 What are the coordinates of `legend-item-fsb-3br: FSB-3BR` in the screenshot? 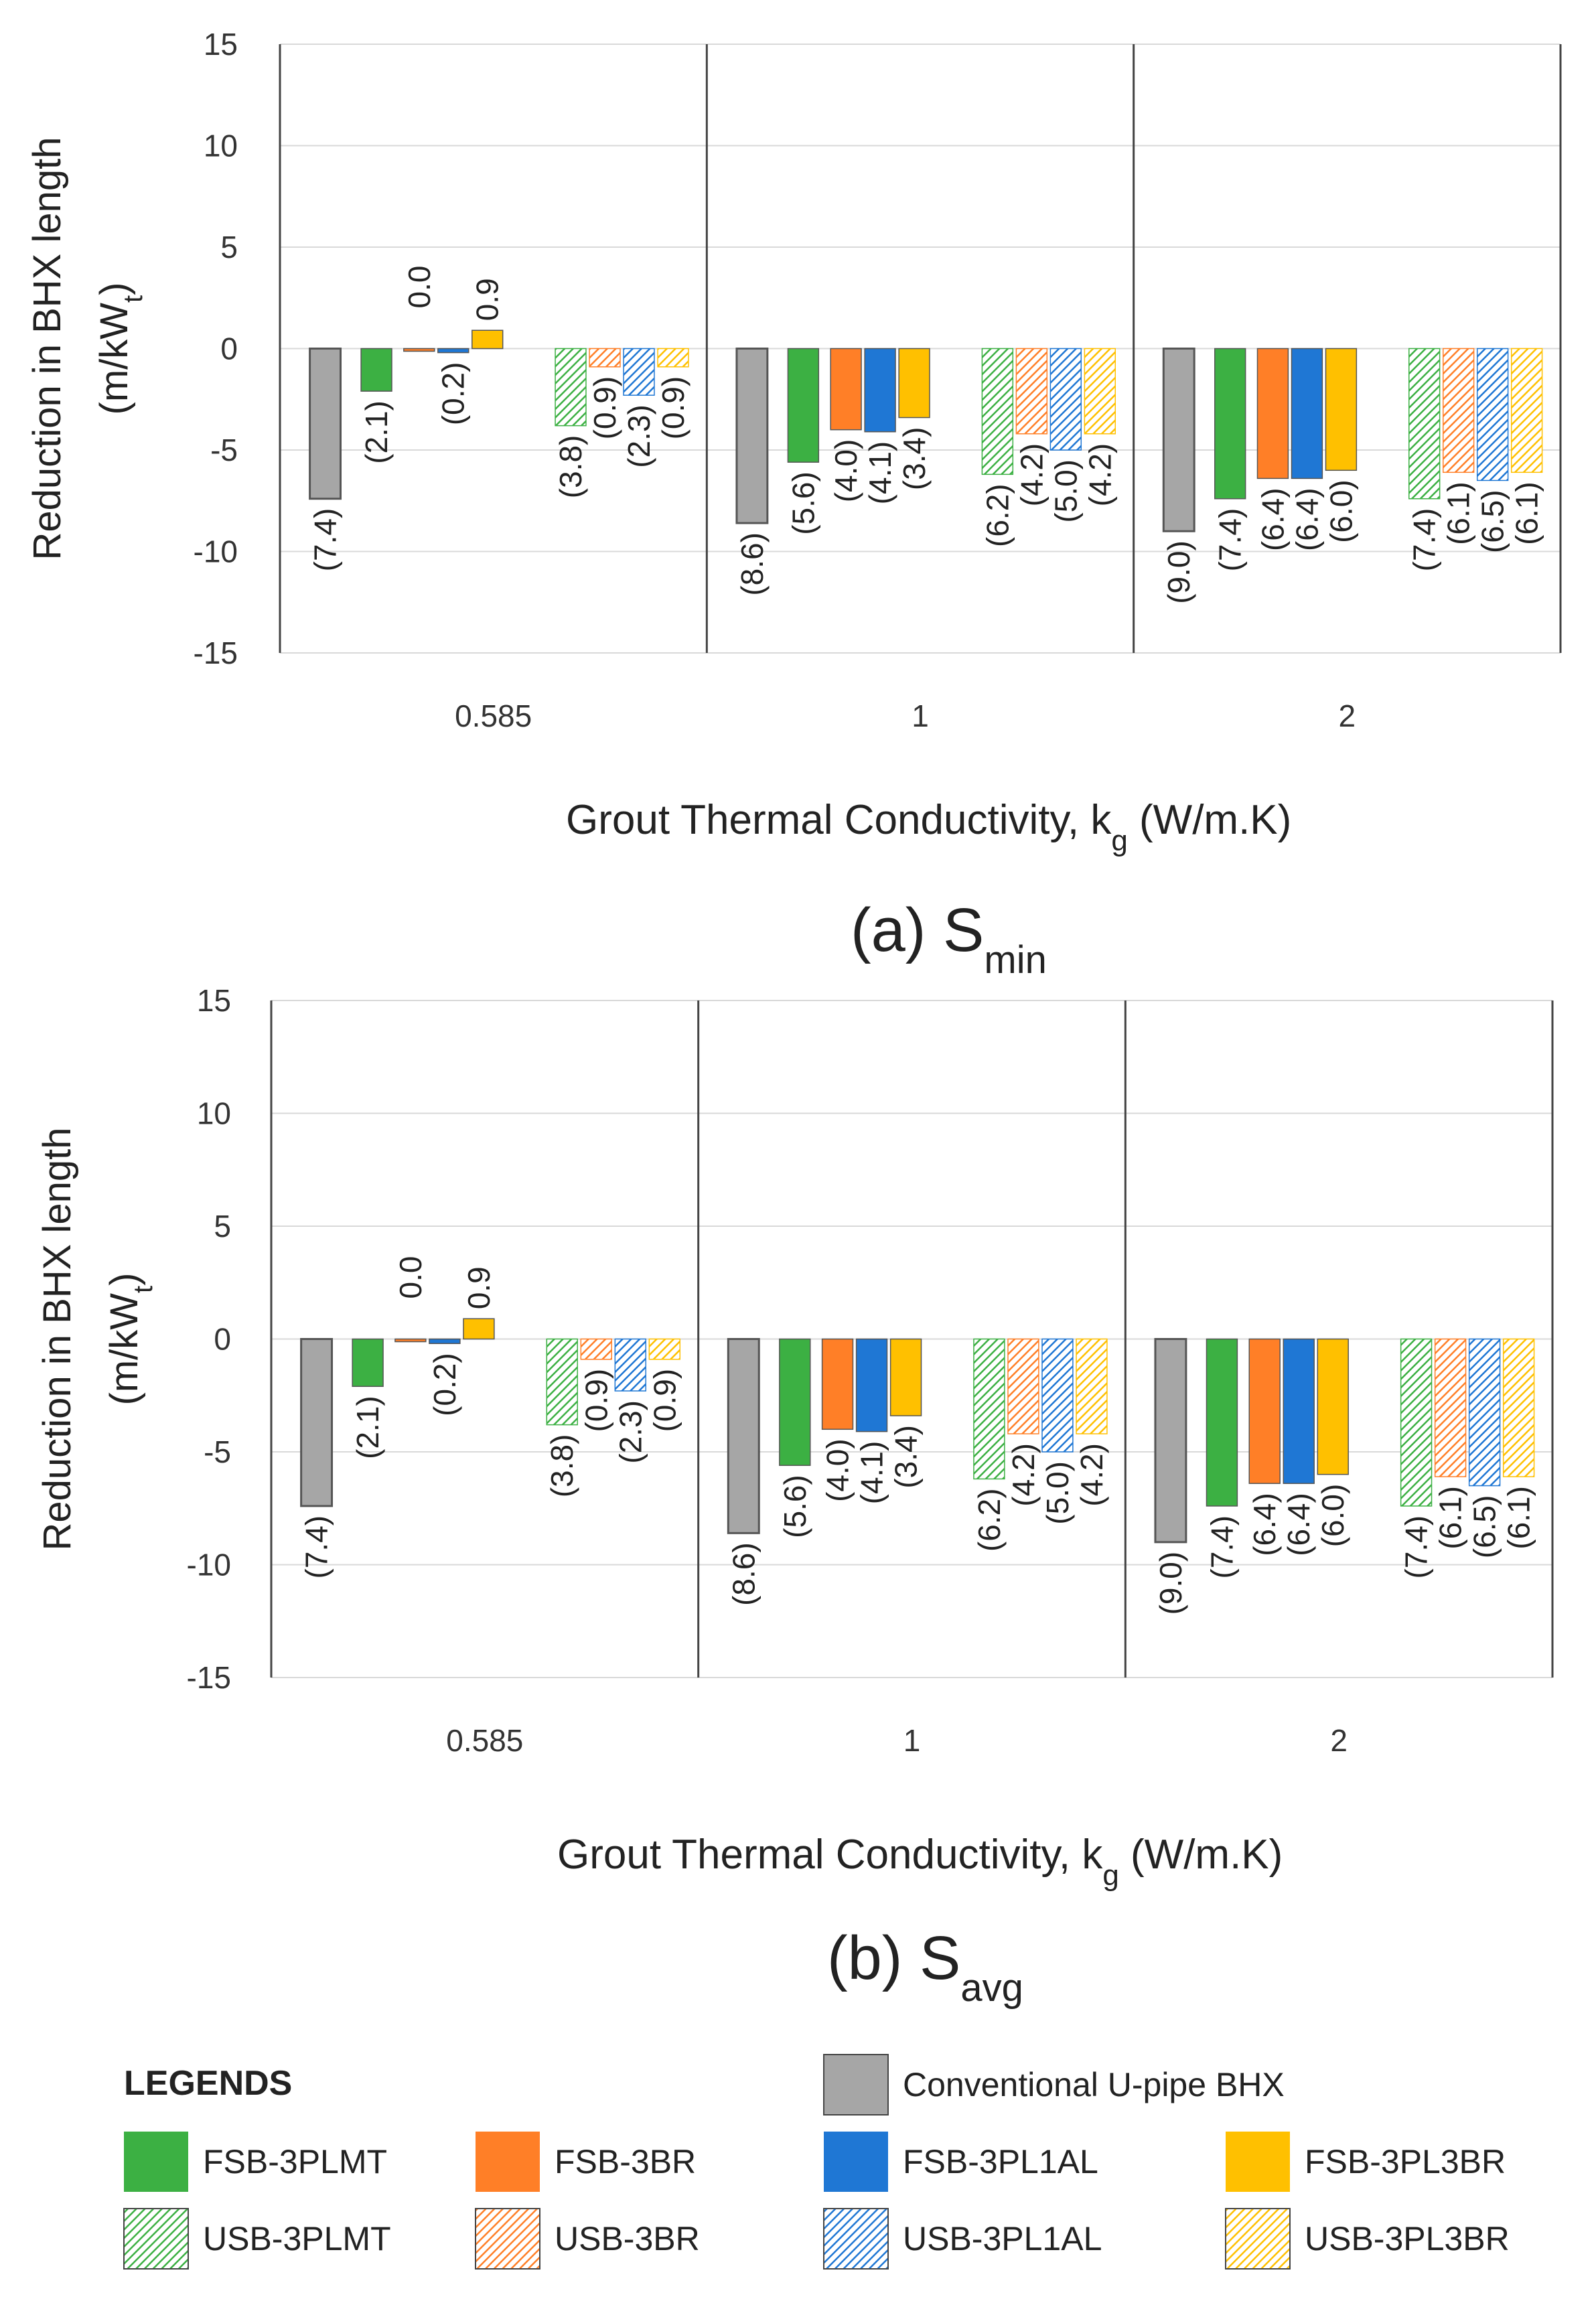 It's located at (586, 2162).